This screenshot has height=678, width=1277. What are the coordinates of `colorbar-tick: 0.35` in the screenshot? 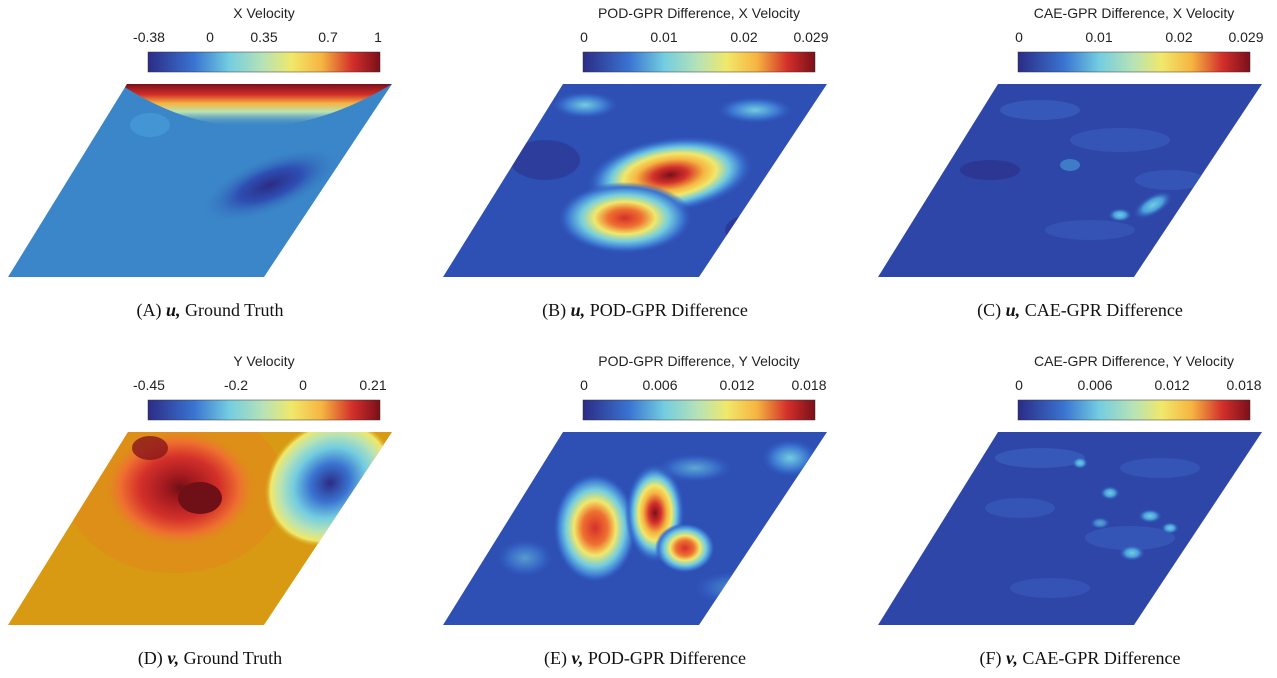 It's located at (263, 37).